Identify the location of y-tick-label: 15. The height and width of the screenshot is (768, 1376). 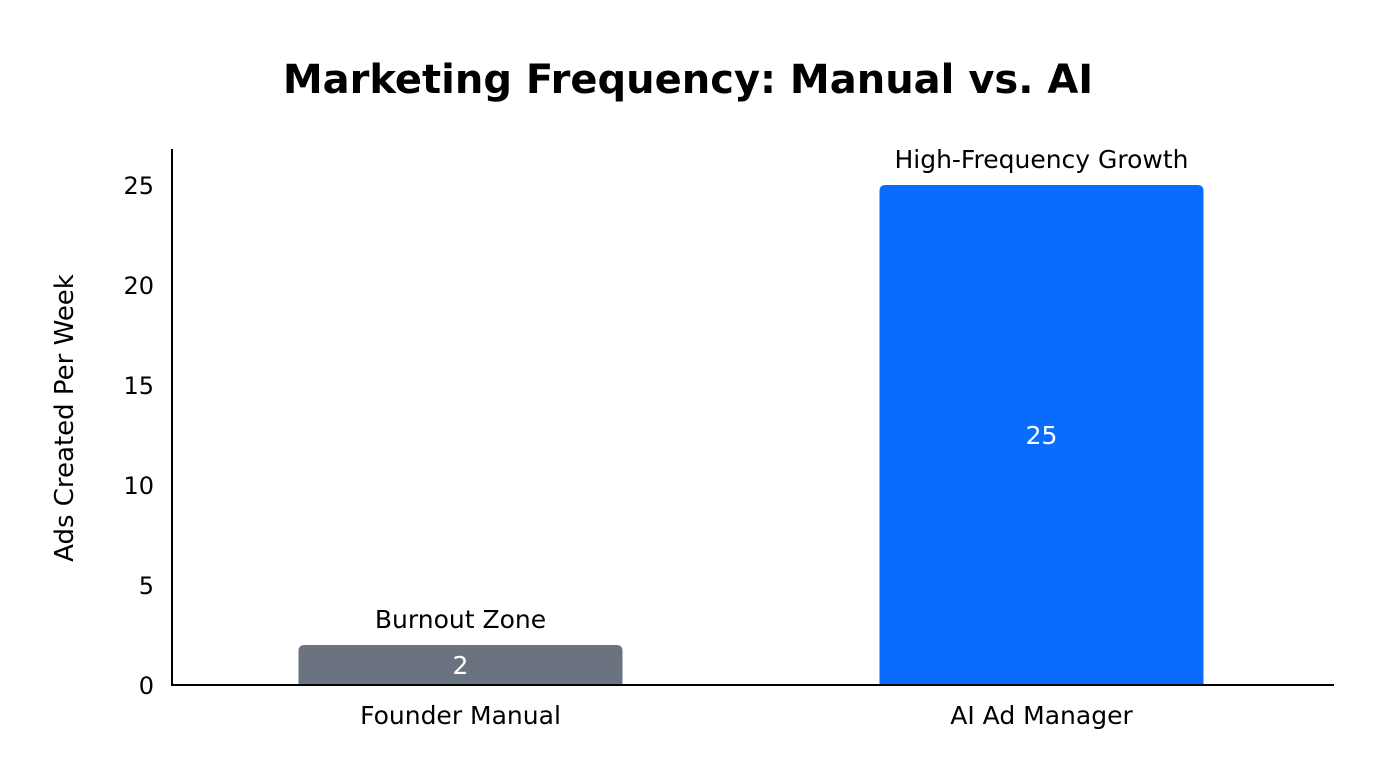
(138, 386).